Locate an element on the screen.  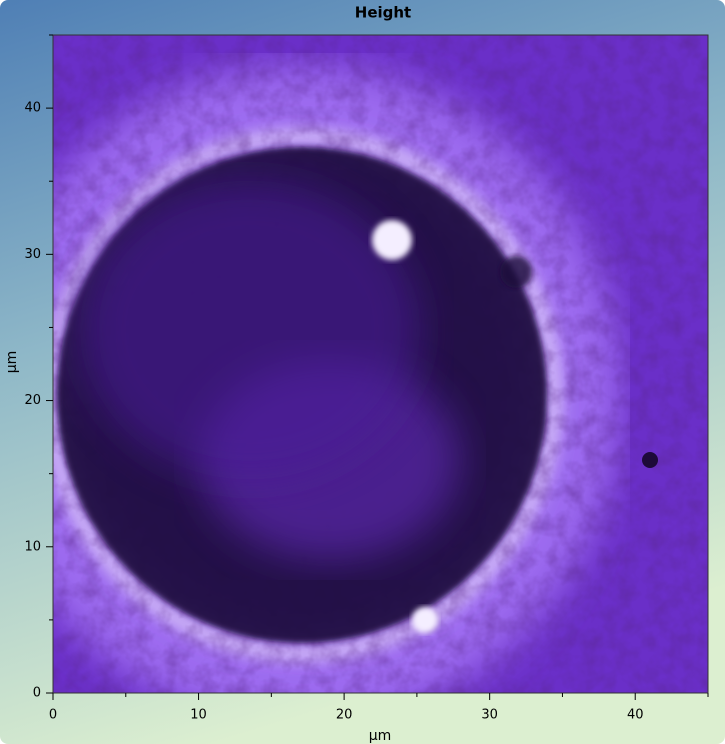
x-tick-label: 0 is located at coordinates (53, 715).